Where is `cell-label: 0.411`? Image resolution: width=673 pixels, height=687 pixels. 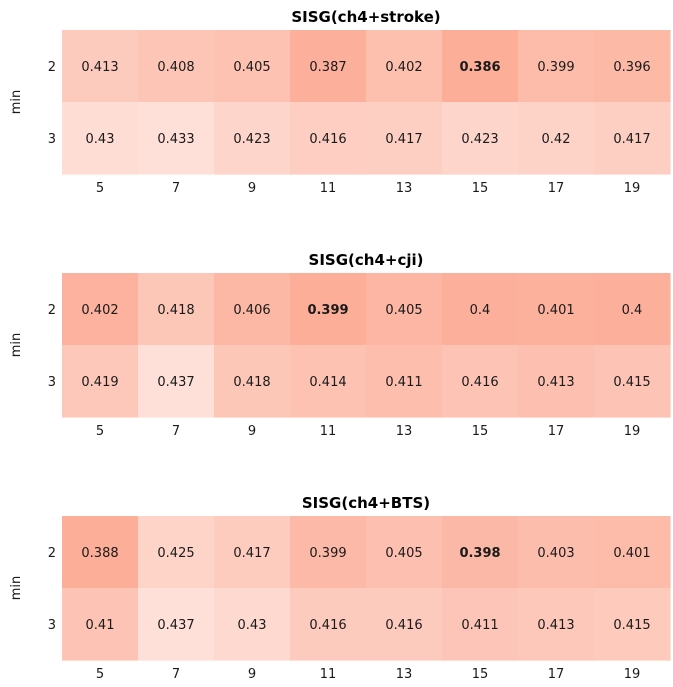
cell-label: 0.411 is located at coordinates (403, 382).